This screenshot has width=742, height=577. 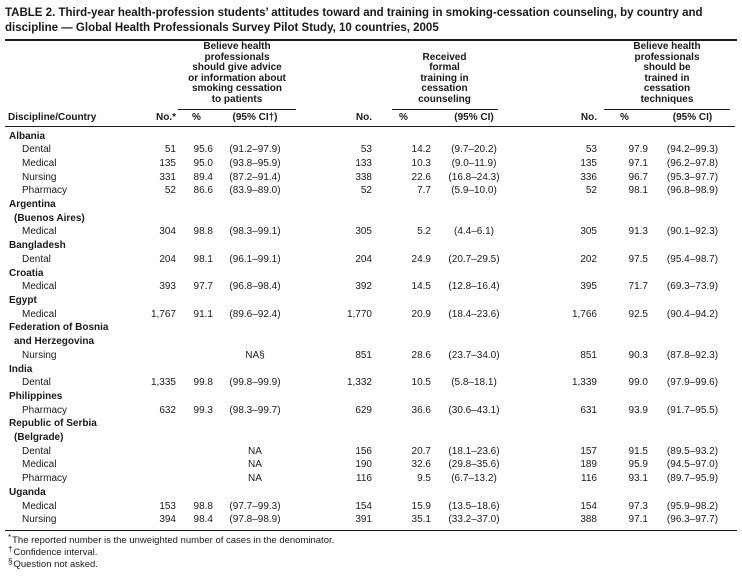 I want to click on data-cell: 93.1, so click(x=638, y=479).